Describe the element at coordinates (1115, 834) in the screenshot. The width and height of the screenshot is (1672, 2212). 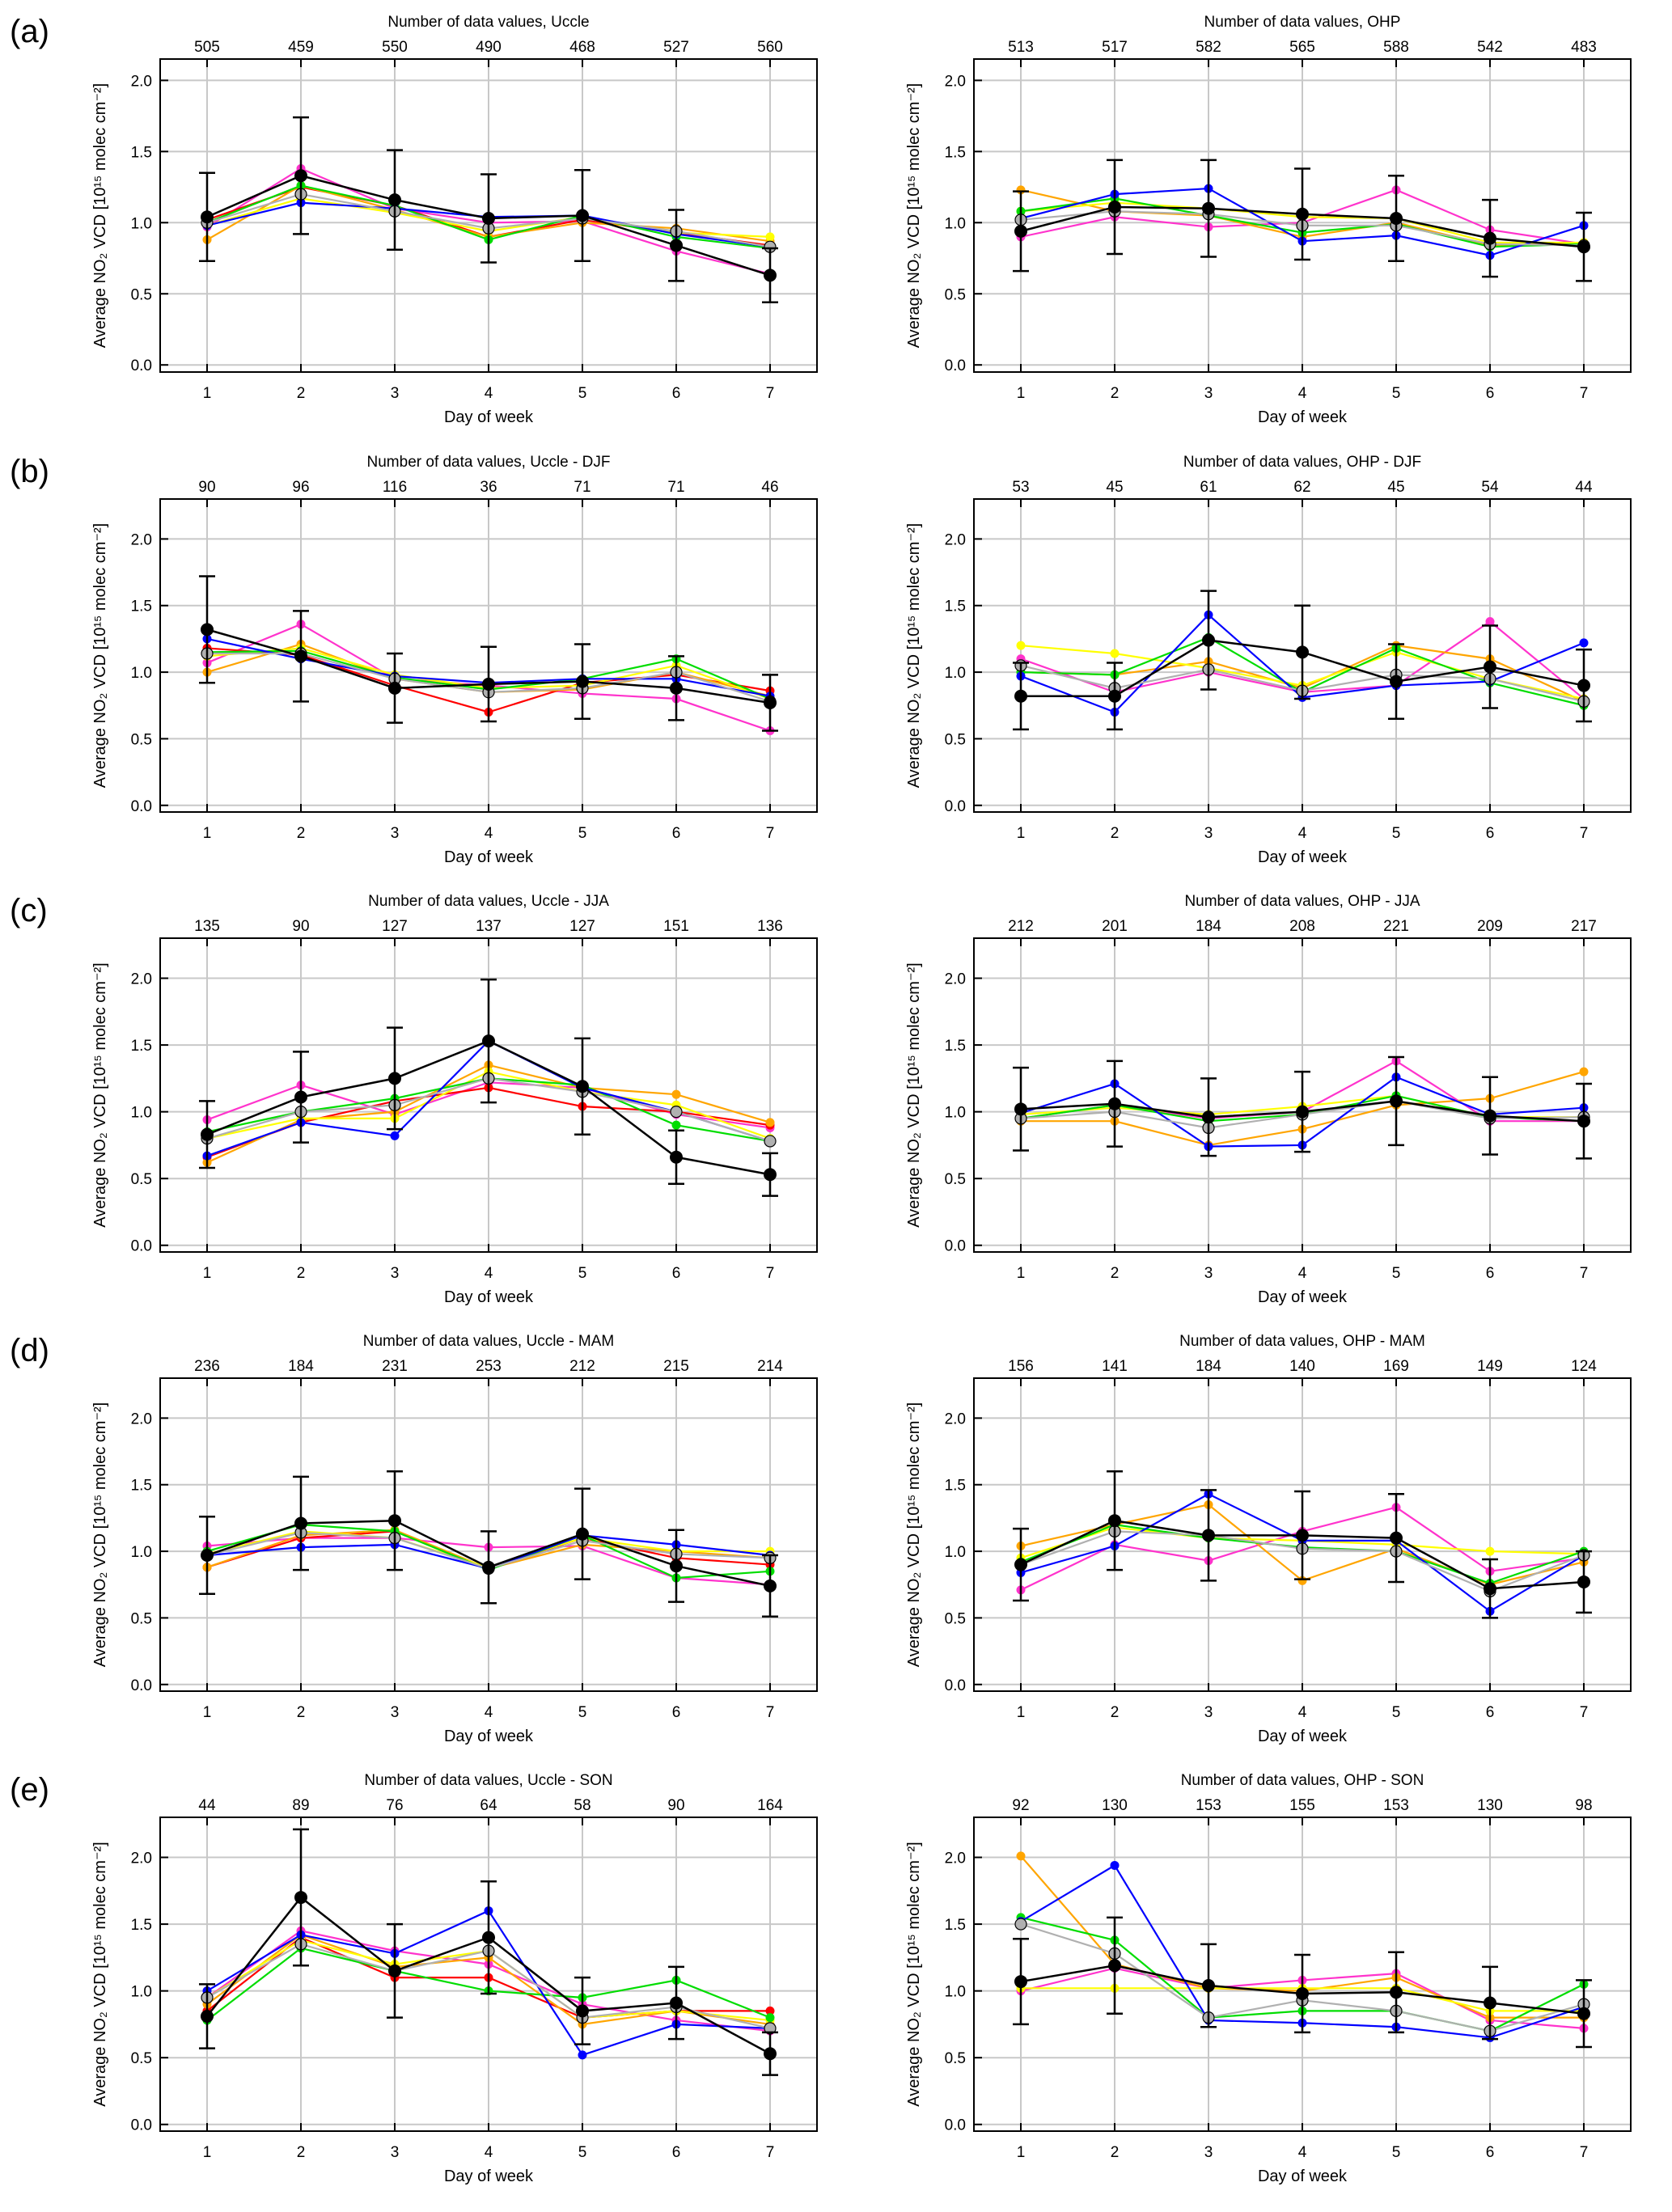
I see `x-tick-label: 2` at that location.